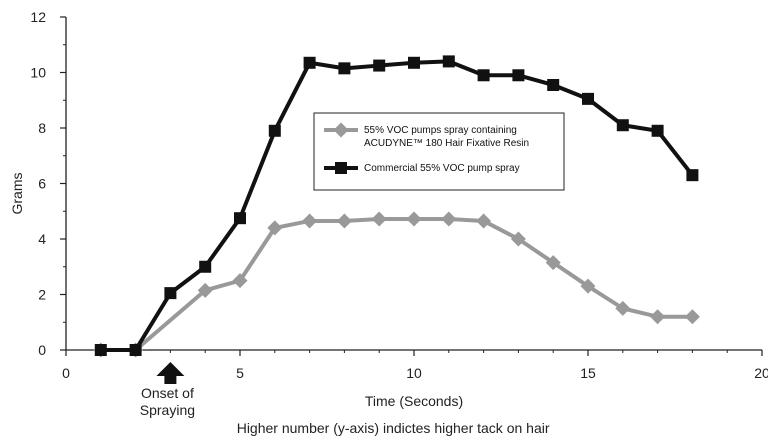 Image resolution: width=768 pixels, height=437 pixels. I want to click on onset-label: Spraying, so click(167, 410).